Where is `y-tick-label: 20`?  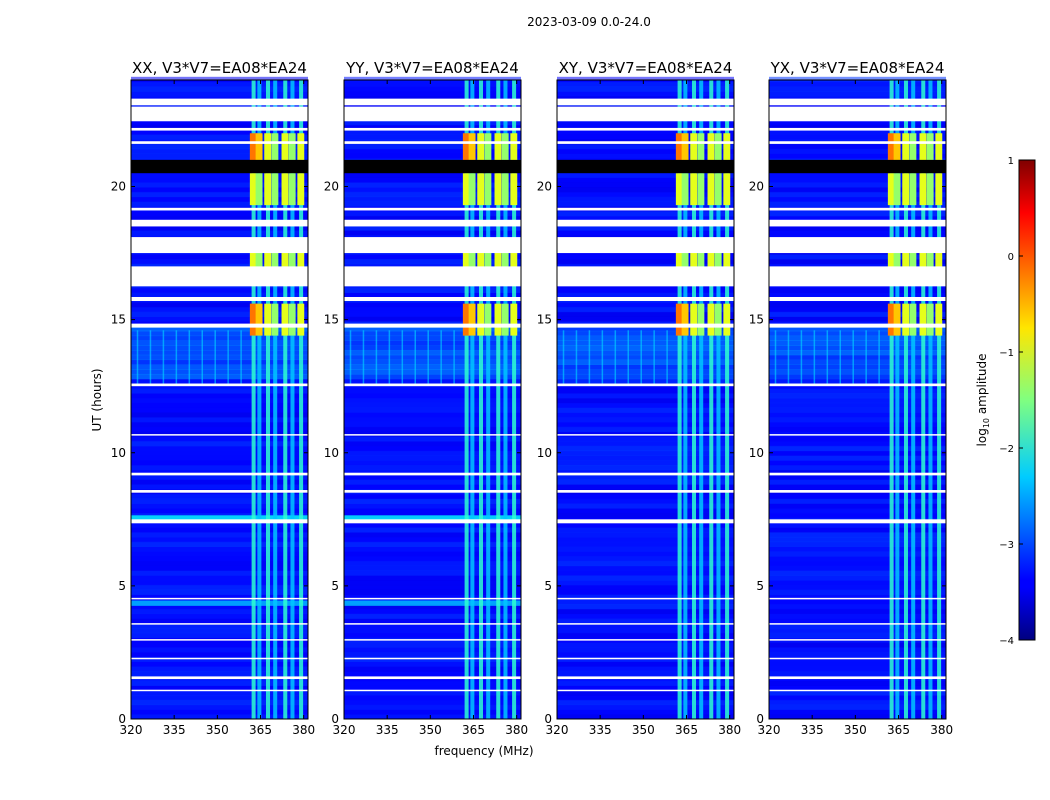
y-tick-label: 20 is located at coordinates (118, 187).